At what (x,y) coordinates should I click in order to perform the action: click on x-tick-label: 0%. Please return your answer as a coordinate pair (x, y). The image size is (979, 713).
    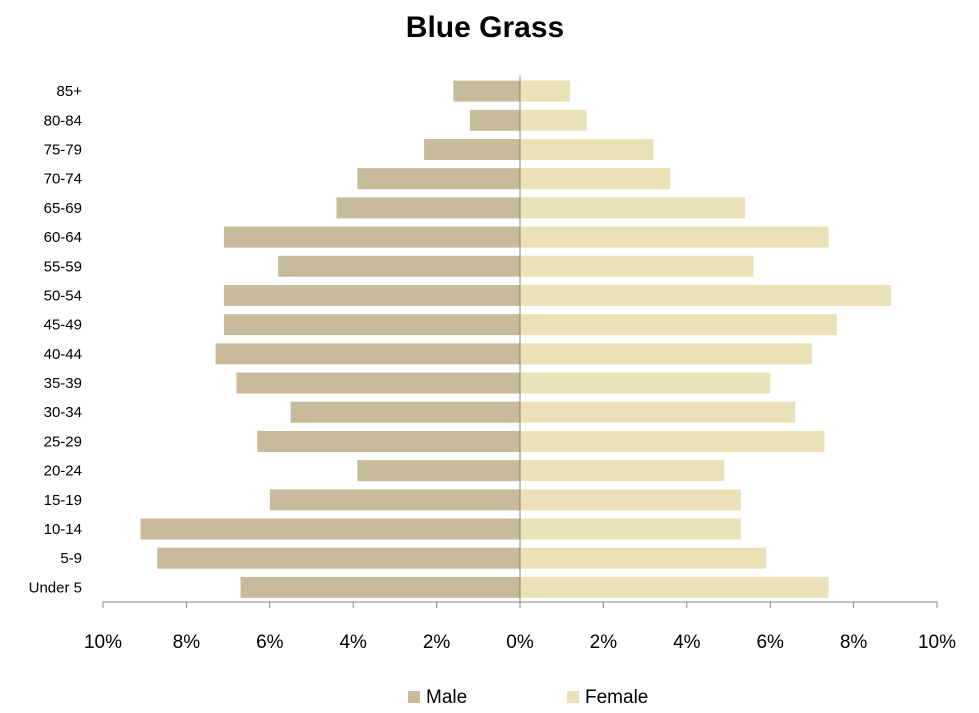
    Looking at the image, I should click on (520, 642).